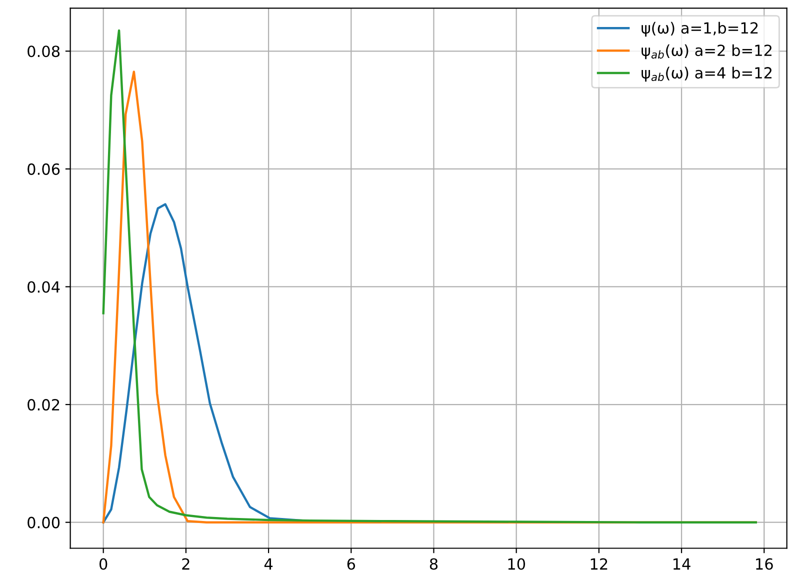 The width and height of the screenshot is (790, 582). I want to click on y-tick-label: 0.04, so click(44, 287).